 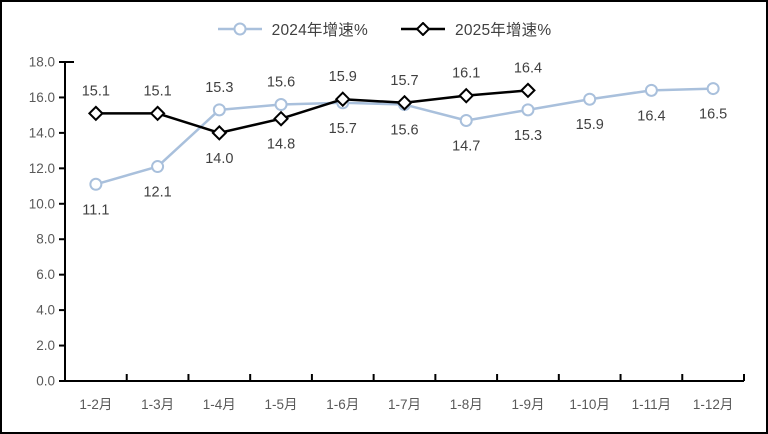 What do you see at coordinates (342, 404) in the screenshot?
I see `x-tick-label: 1-6月` at bounding box center [342, 404].